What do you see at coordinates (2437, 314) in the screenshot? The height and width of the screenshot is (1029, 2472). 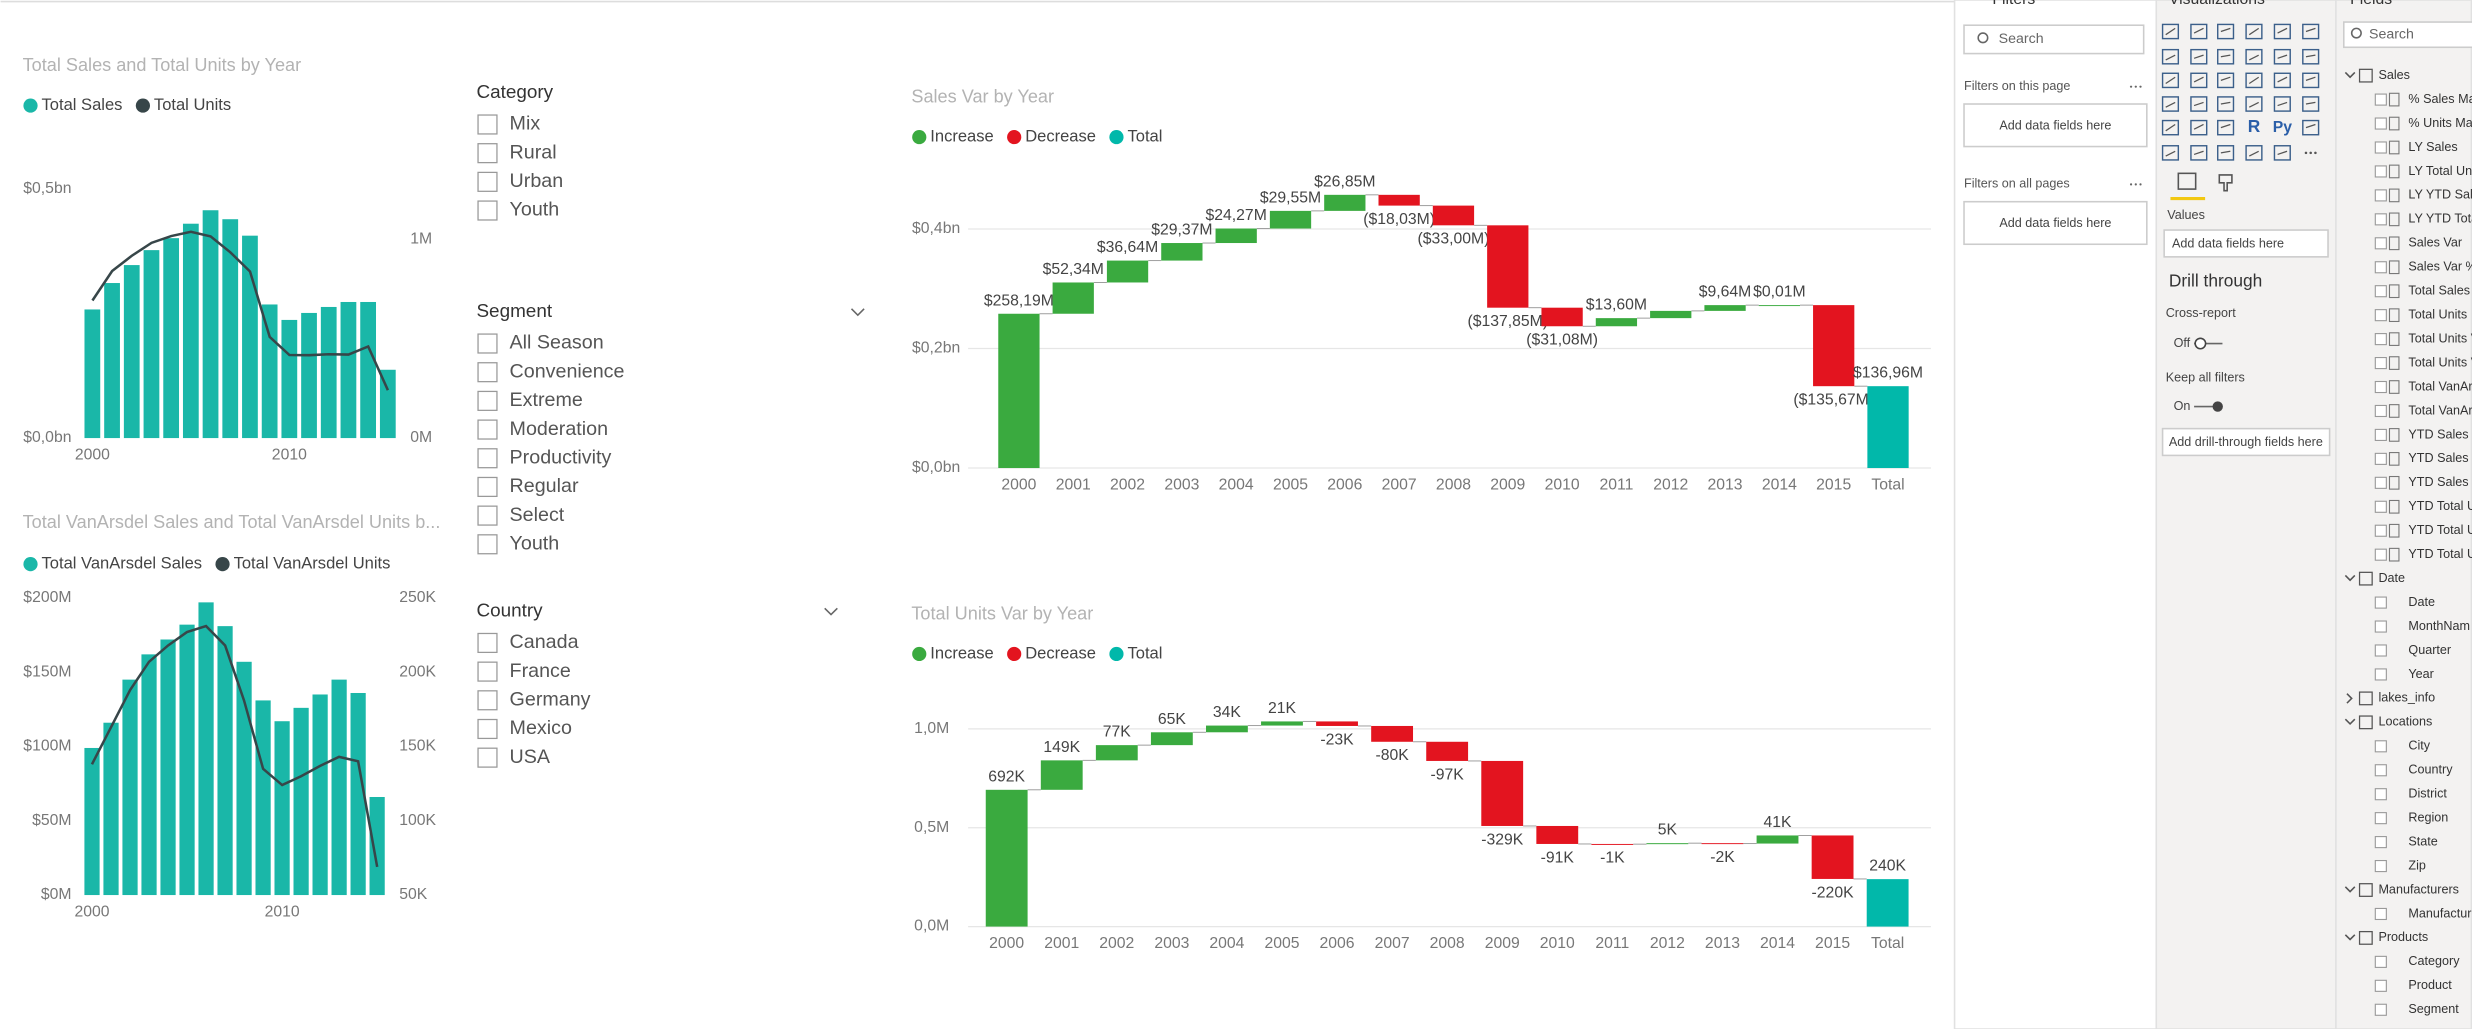 I see `field-name: Total Units` at bounding box center [2437, 314].